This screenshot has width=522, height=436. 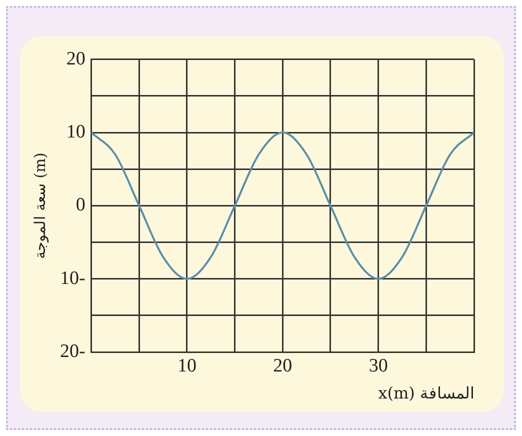 What do you see at coordinates (76, 132) in the screenshot?
I see `y-tick-label: 10` at bounding box center [76, 132].